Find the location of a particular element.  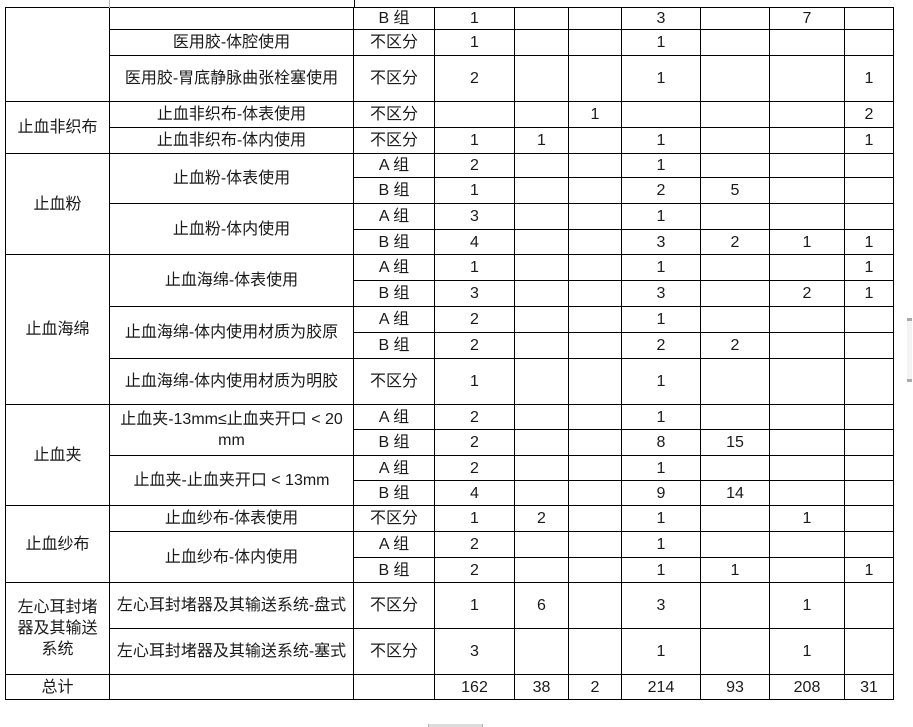

table-row: B 组 2 8 15 is located at coordinates (450, 442).